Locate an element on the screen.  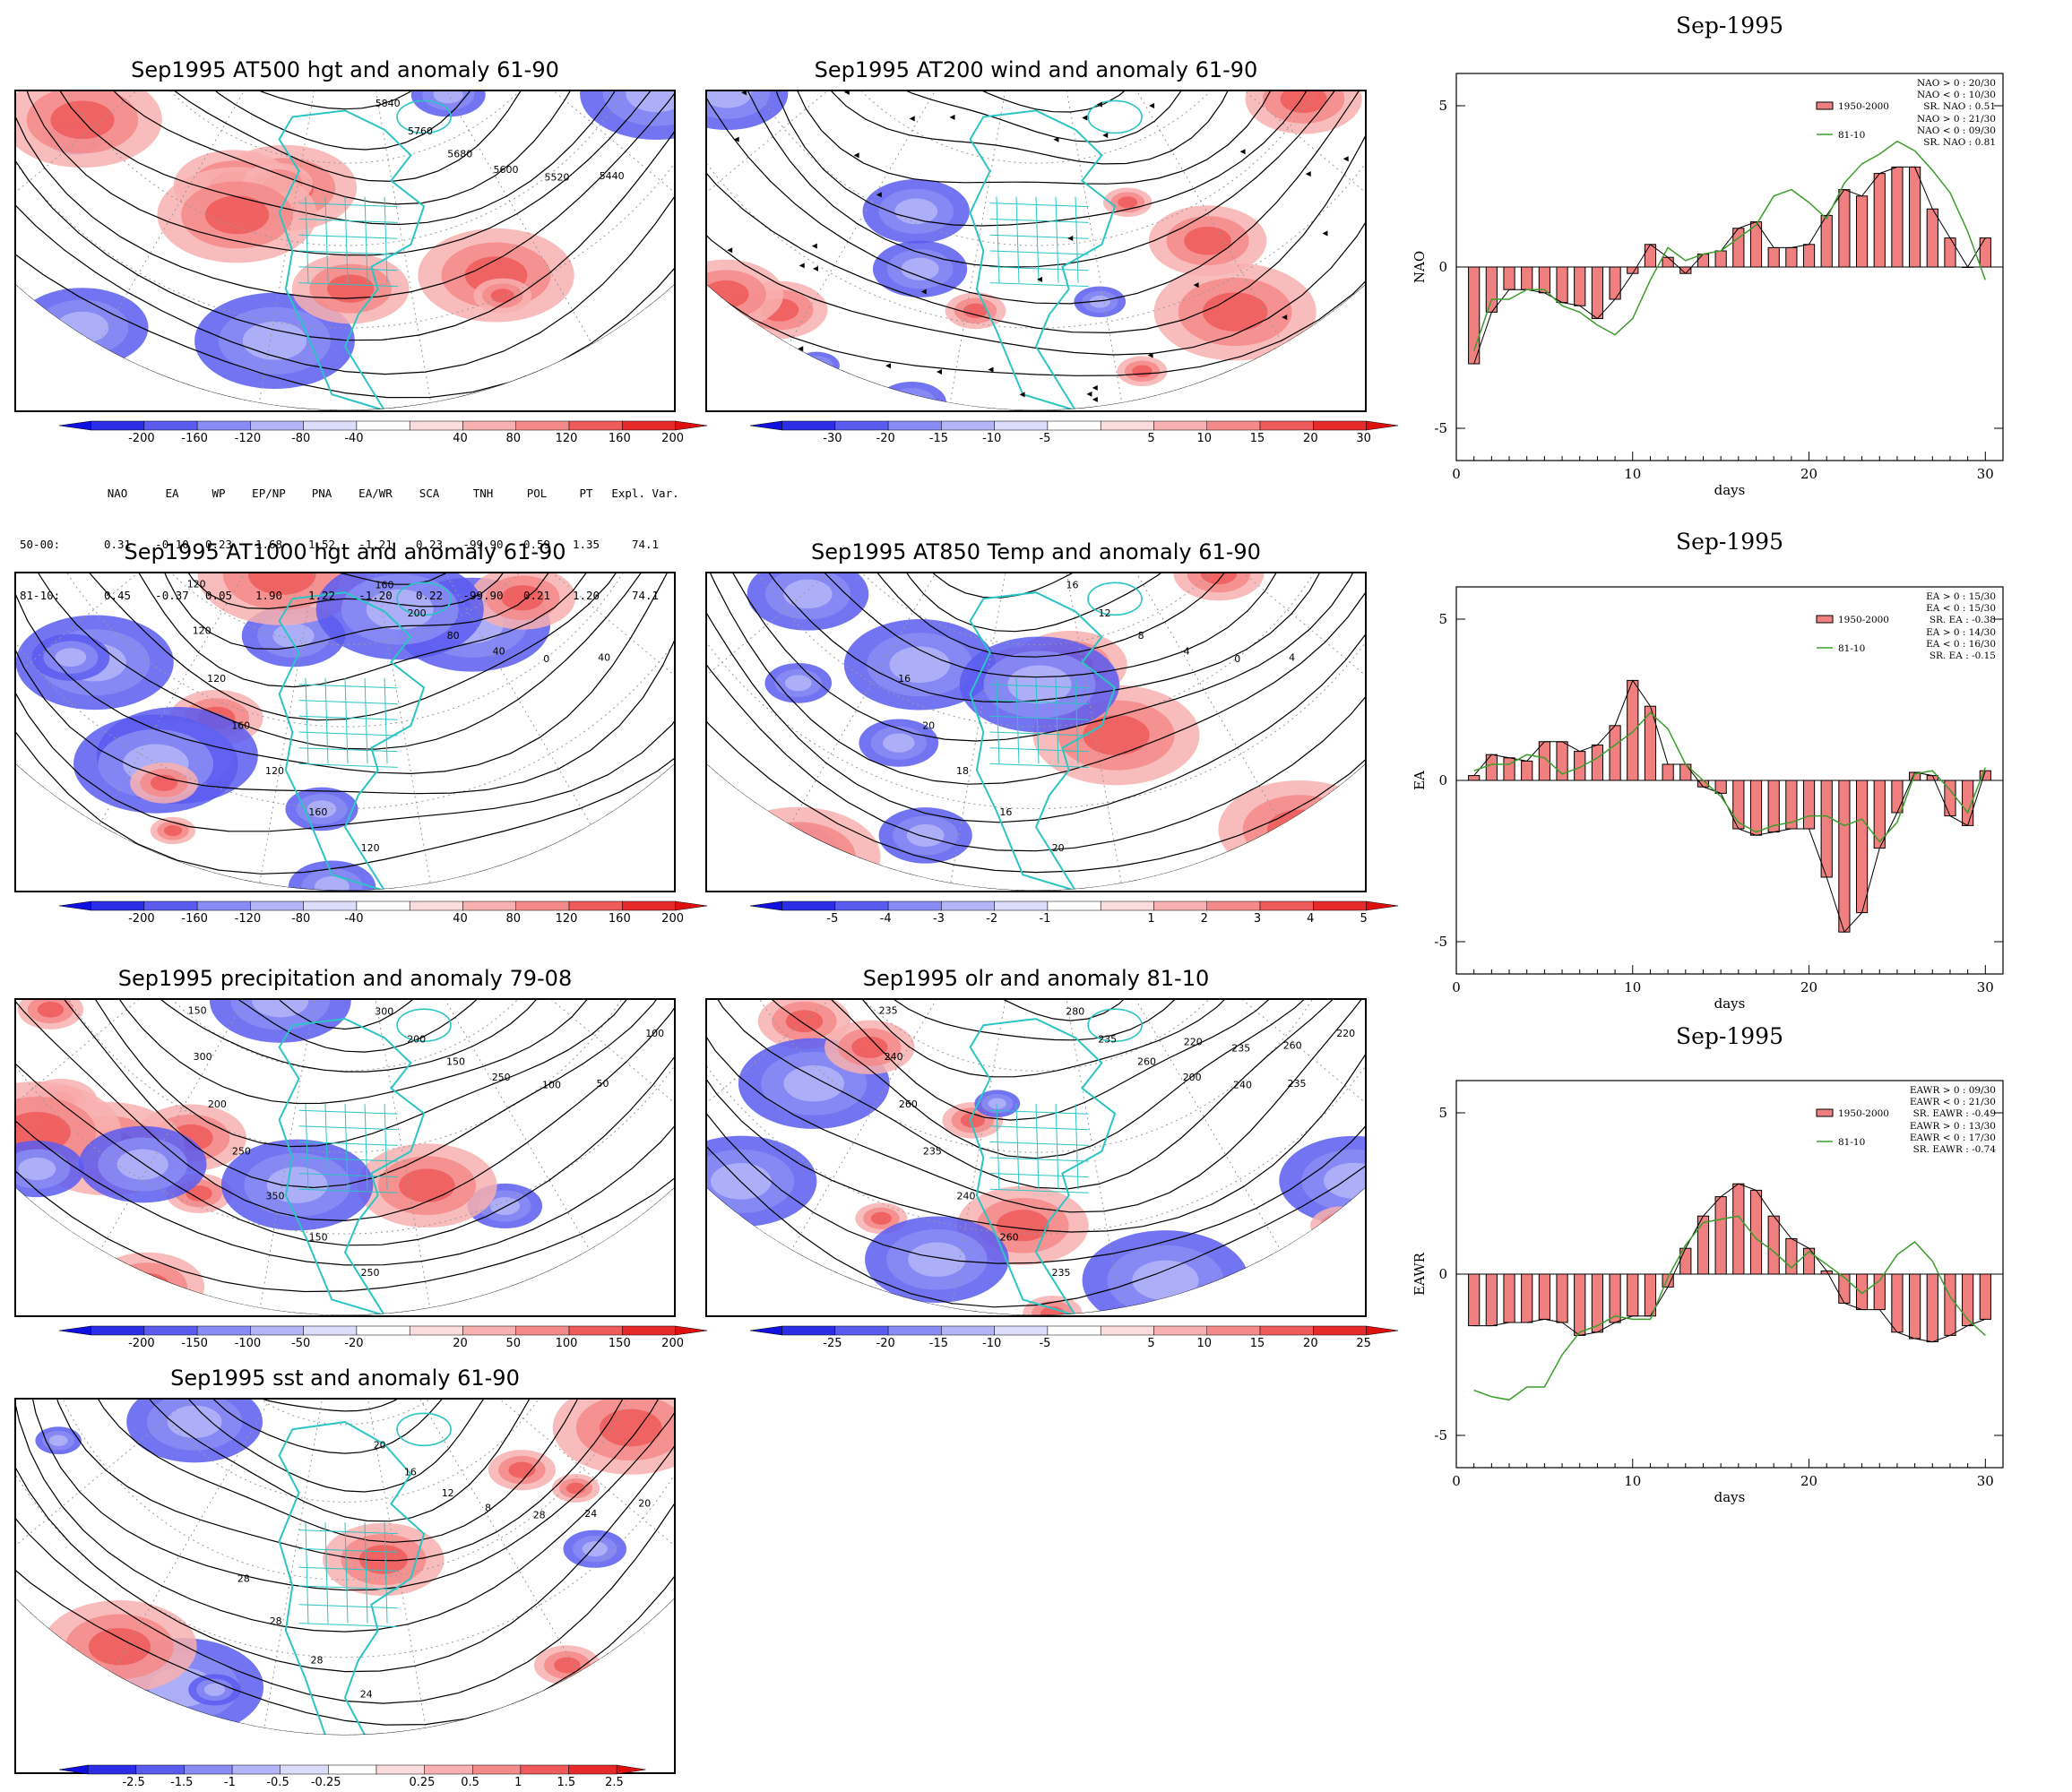
legend-stat-1950-2000: NAO > 0 : 20/30 is located at coordinates (1956, 84).